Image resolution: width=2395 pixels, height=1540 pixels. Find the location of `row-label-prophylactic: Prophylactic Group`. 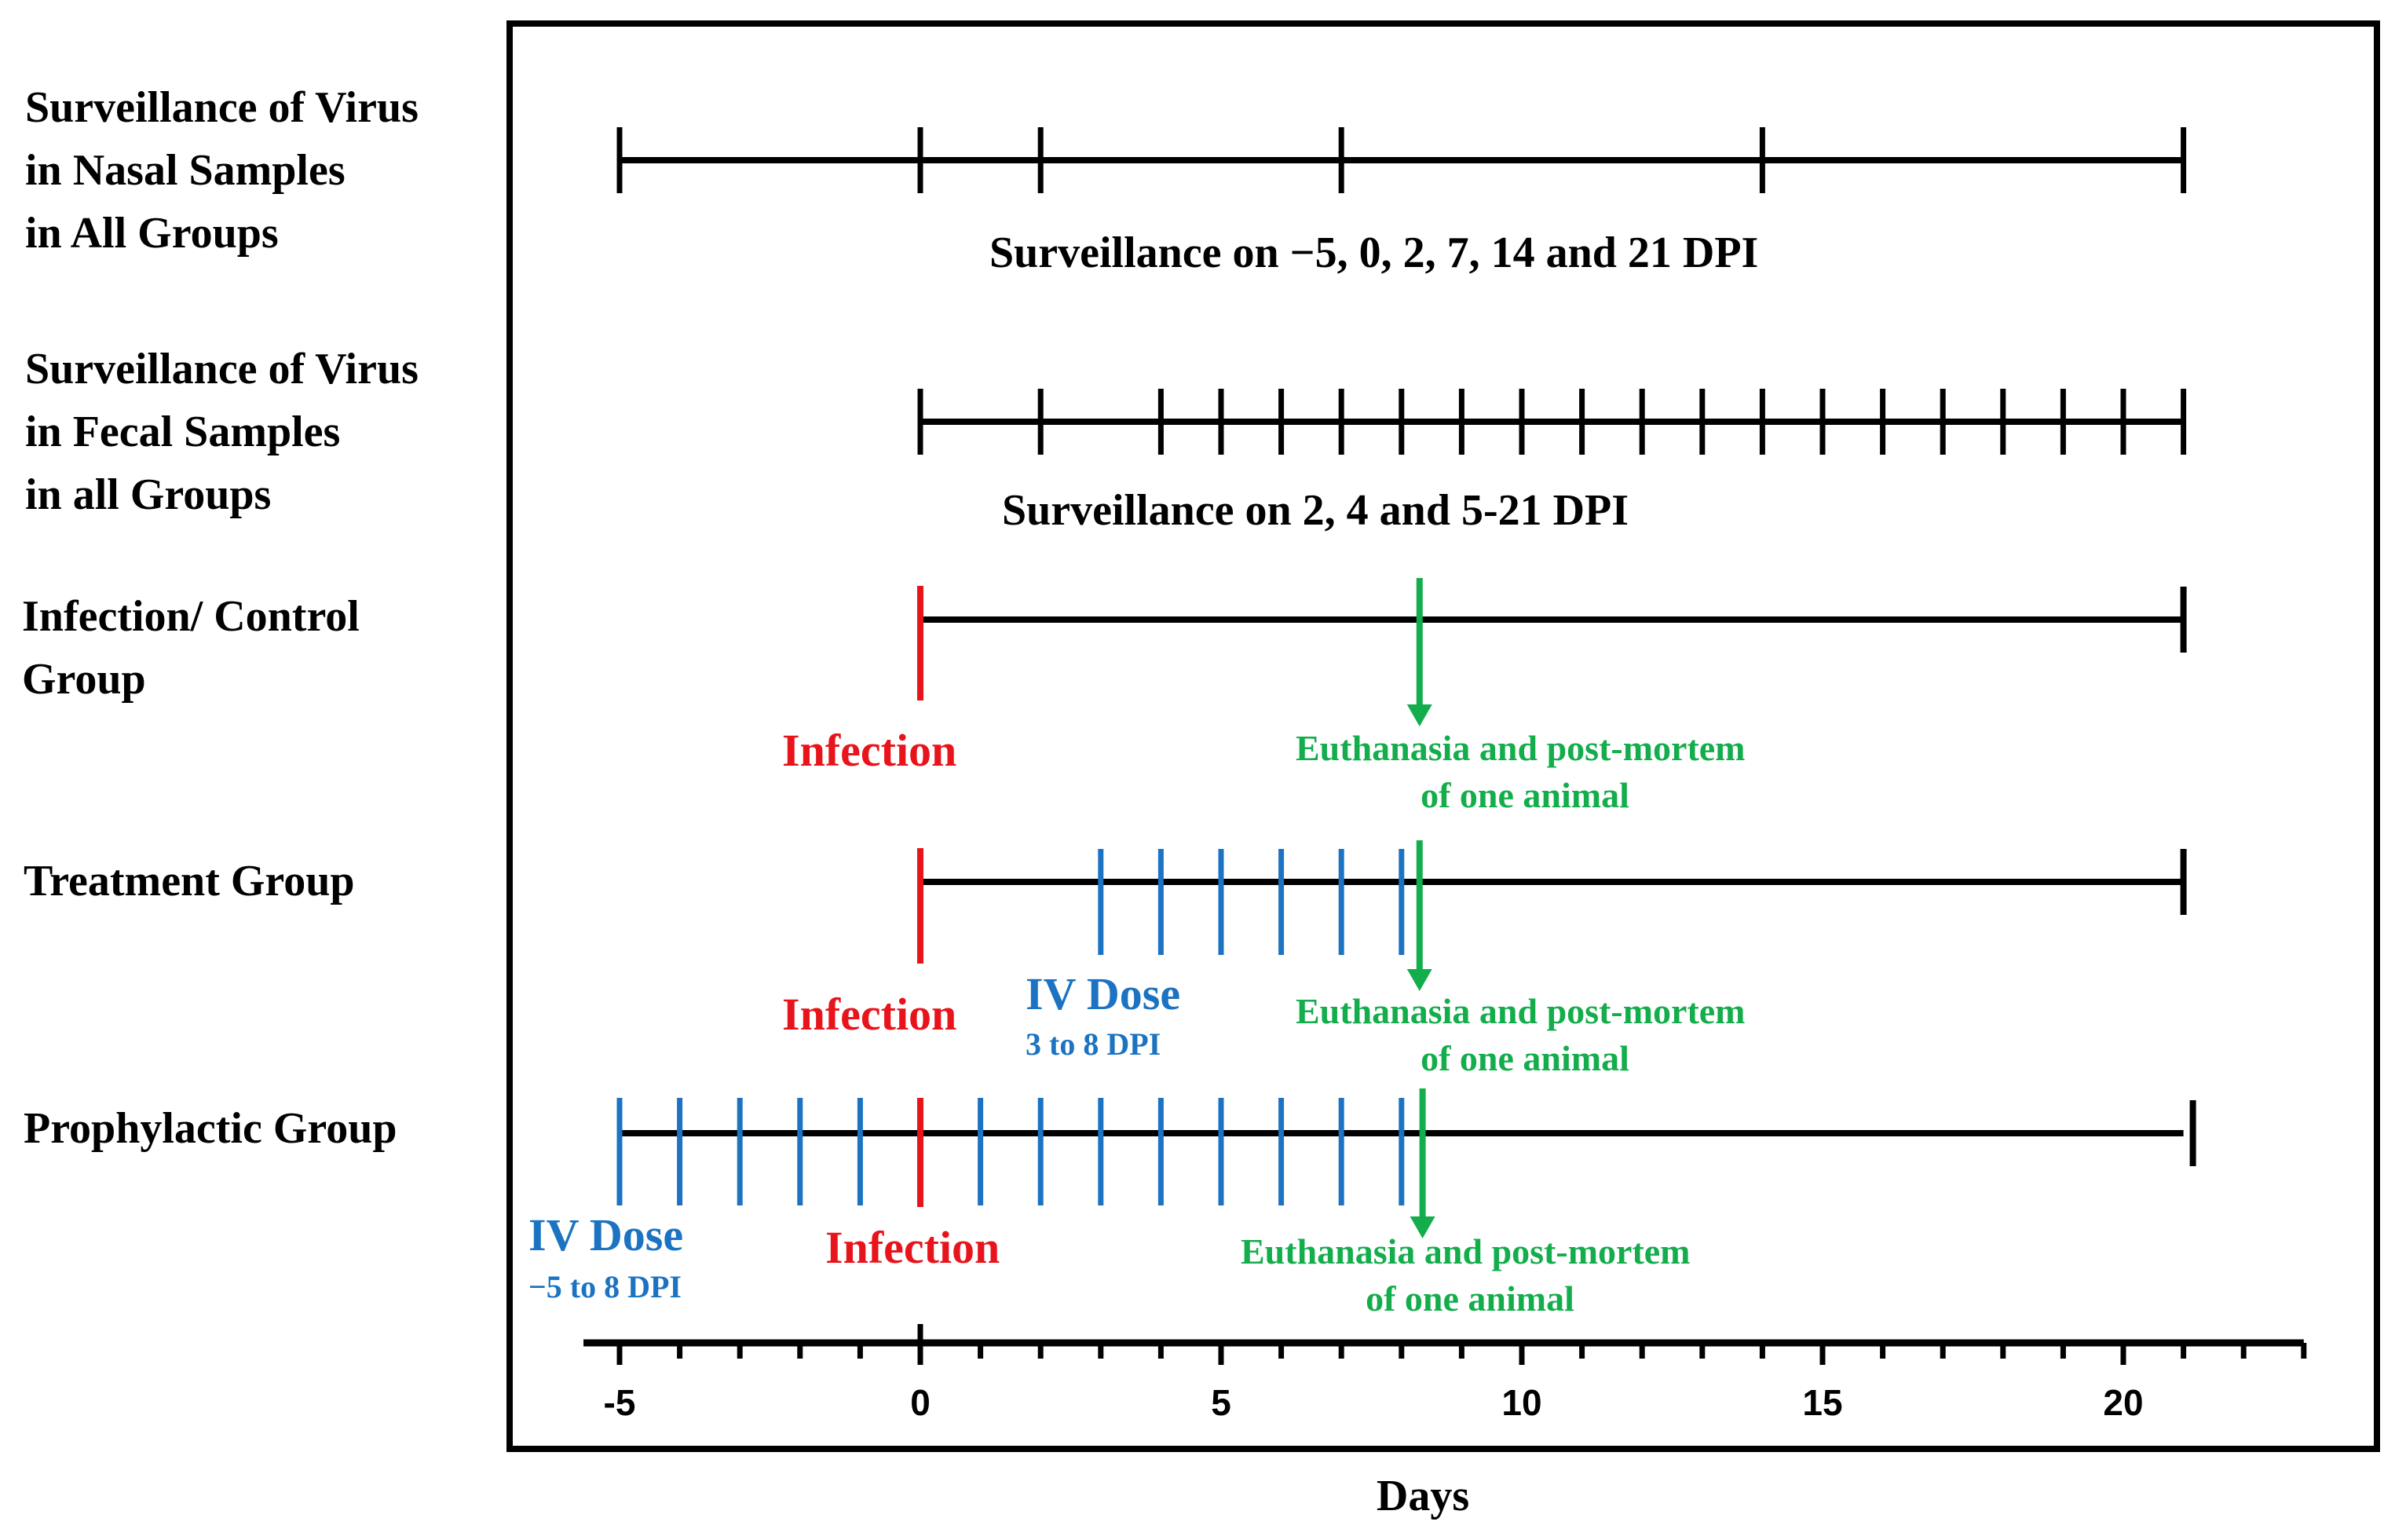

row-label-prophylactic: Prophylactic Group is located at coordinates (210, 1128).